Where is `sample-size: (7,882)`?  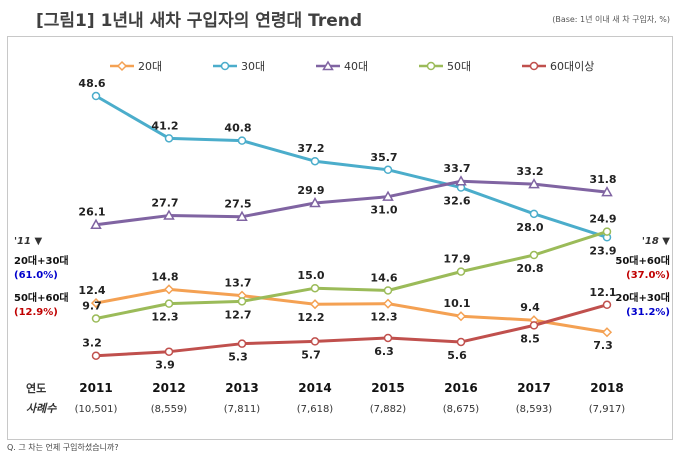
sample-size: (7,882) is located at coordinates (388, 409).